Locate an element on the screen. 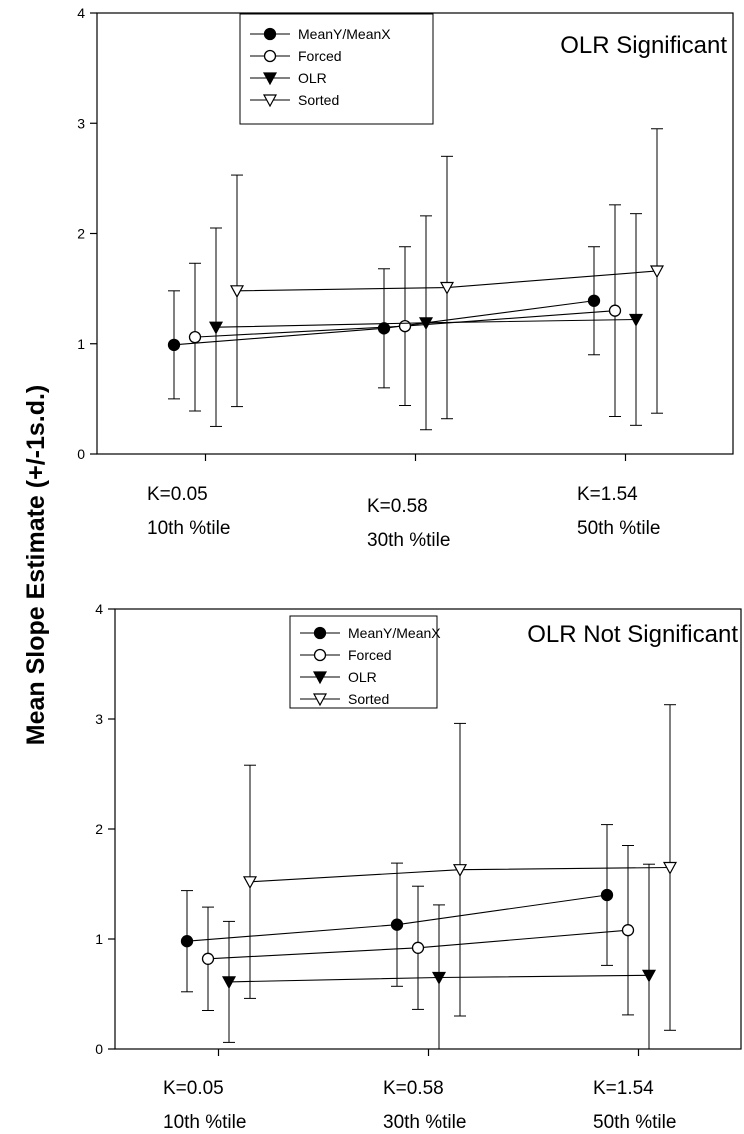 The height and width of the screenshot is (1134, 744). panel-title: OLR Not Significant is located at coordinates (632, 634).